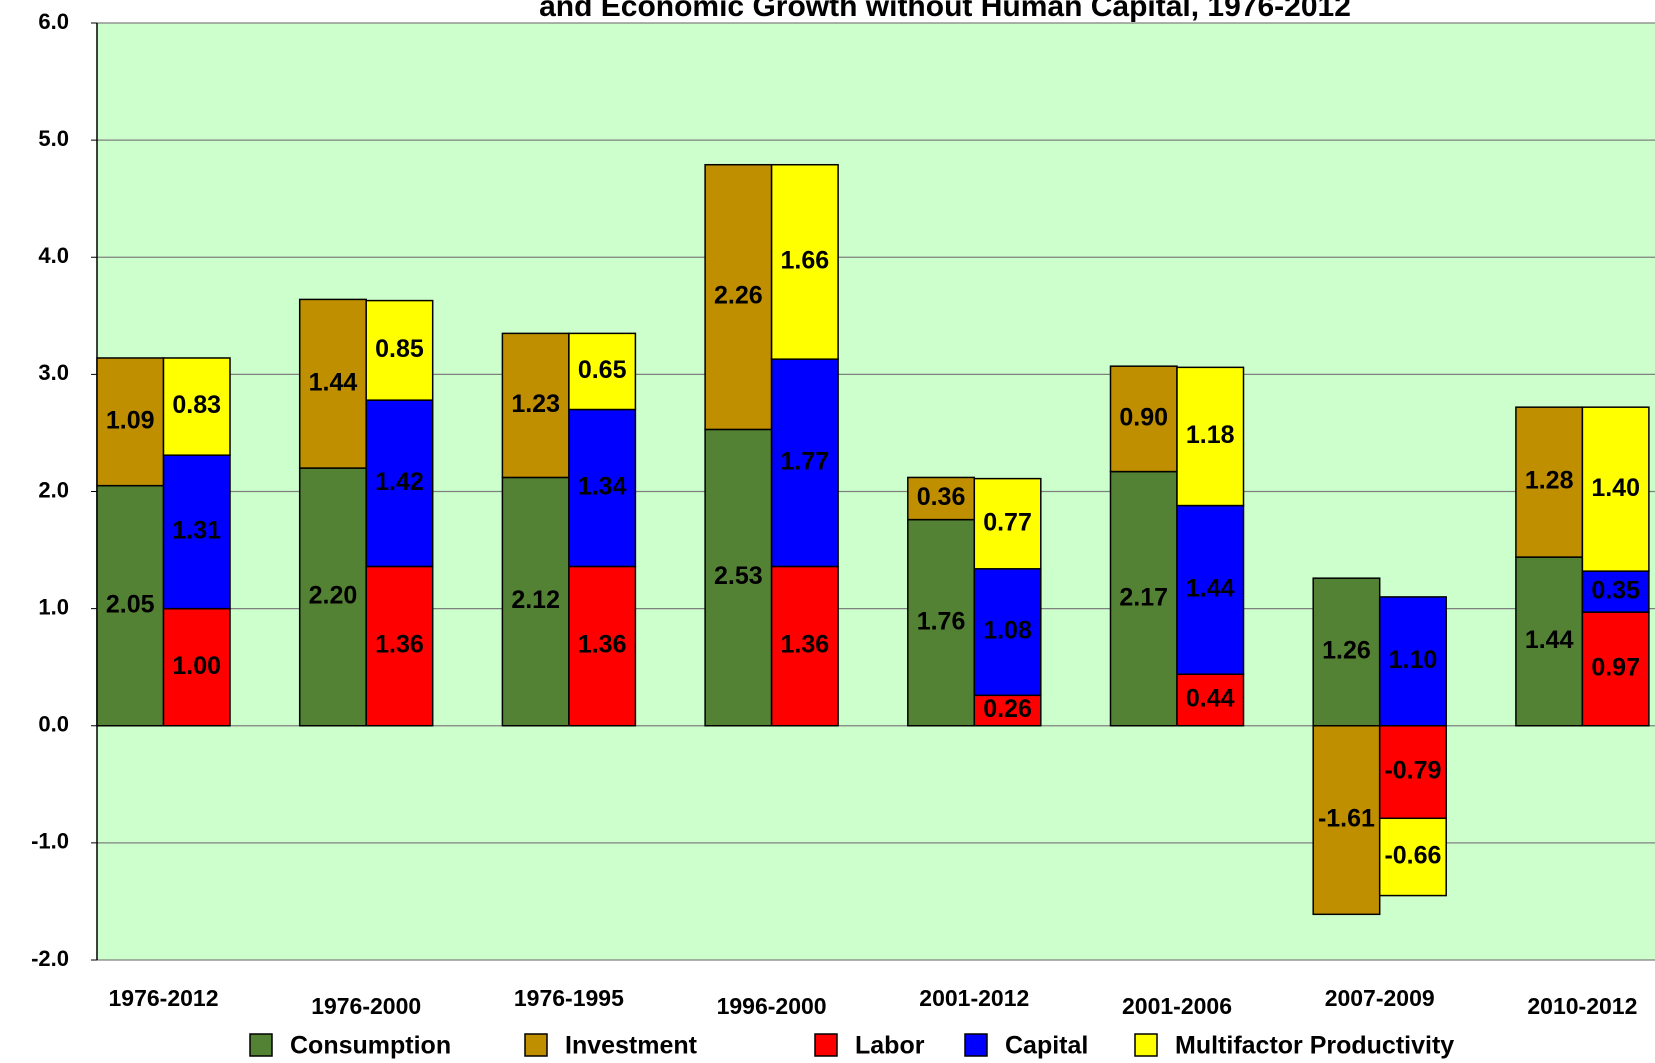  What do you see at coordinates (53, 21) in the screenshot?
I see `y-tick-label: 6.0` at bounding box center [53, 21].